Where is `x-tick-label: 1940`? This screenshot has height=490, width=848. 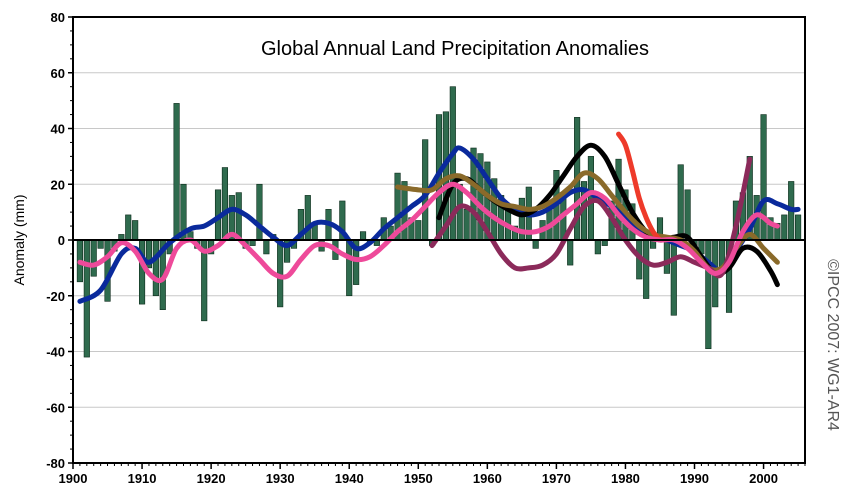
x-tick-label: 1940 is located at coordinates (349, 478).